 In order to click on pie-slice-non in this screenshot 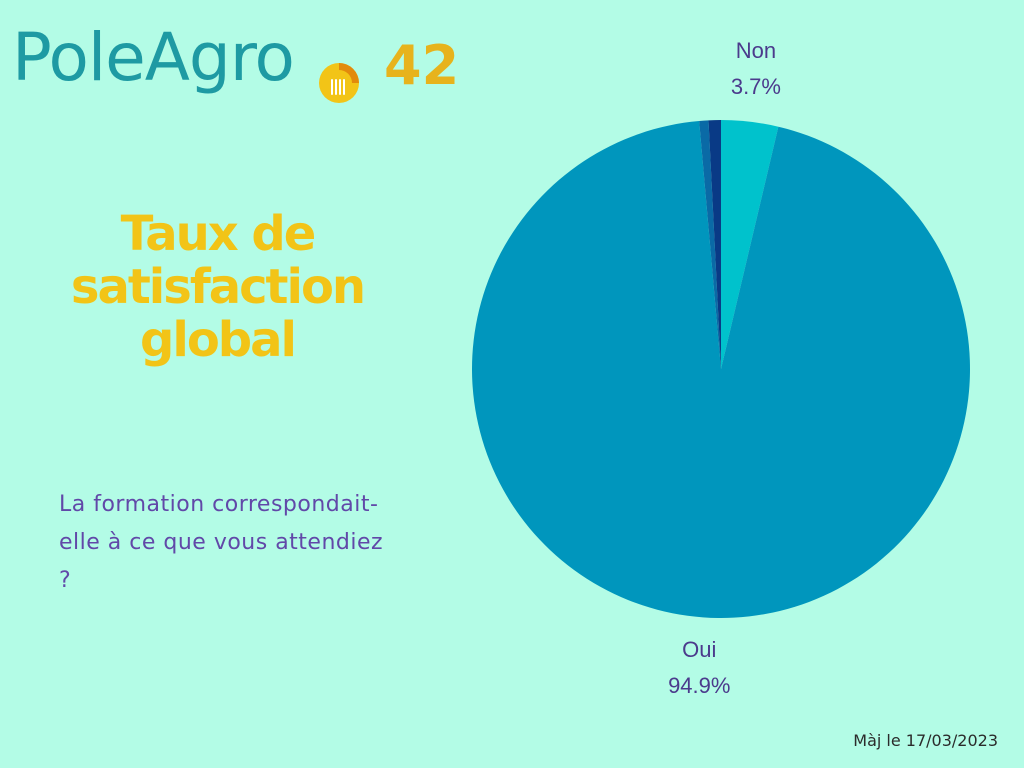, I will do `click(750, 244)`.